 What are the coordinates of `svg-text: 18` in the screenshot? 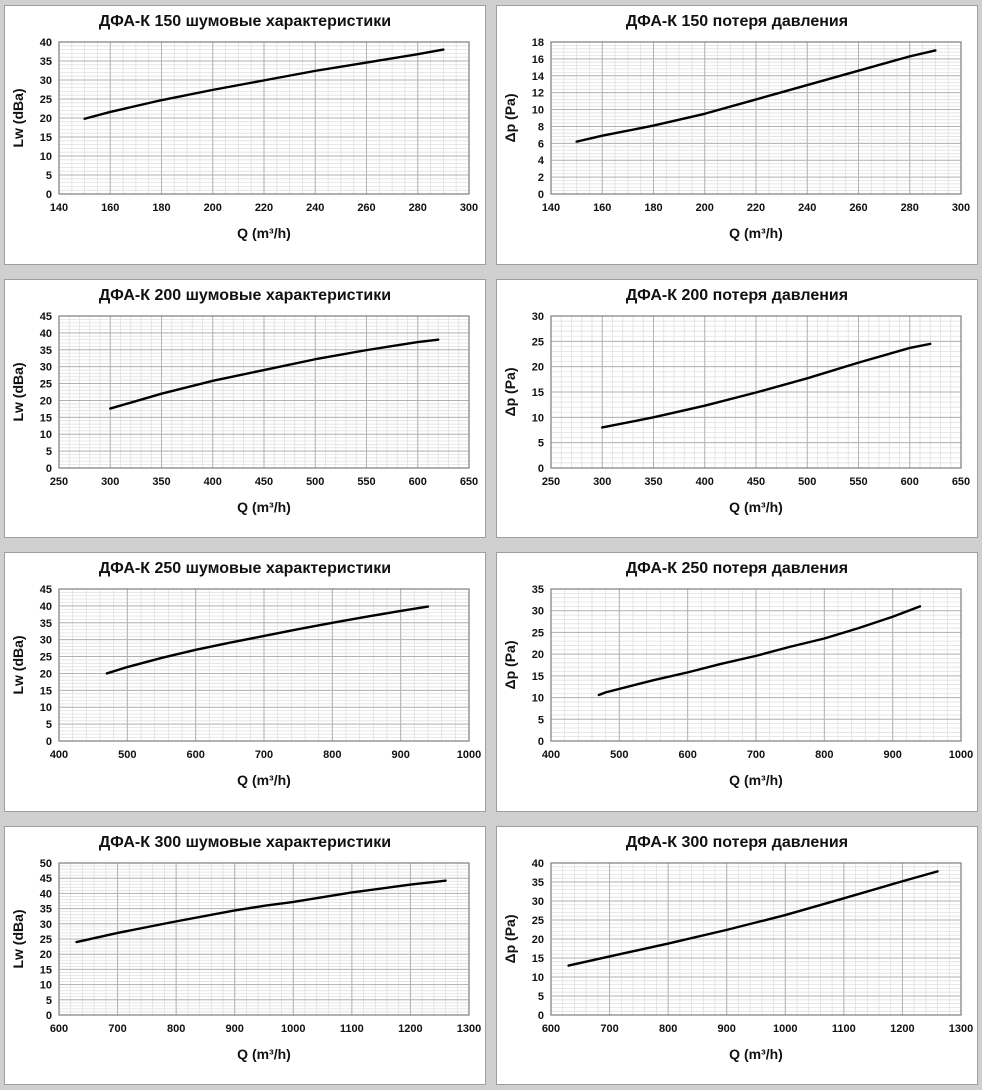 It's located at (538, 43).